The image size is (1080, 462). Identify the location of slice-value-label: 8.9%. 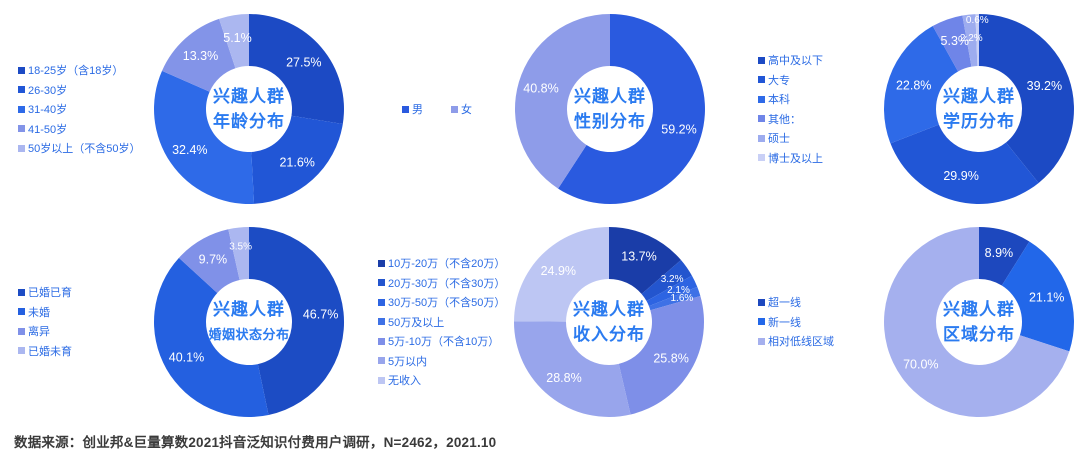
(999, 252).